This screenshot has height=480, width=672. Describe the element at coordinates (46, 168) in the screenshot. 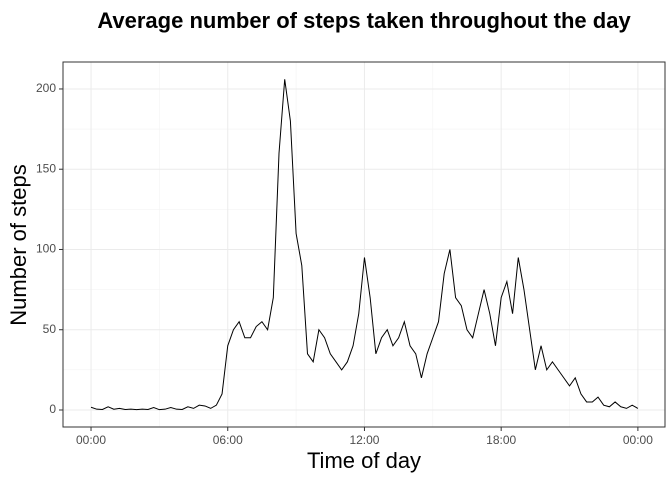

I see `y-tick-label: 150` at that location.